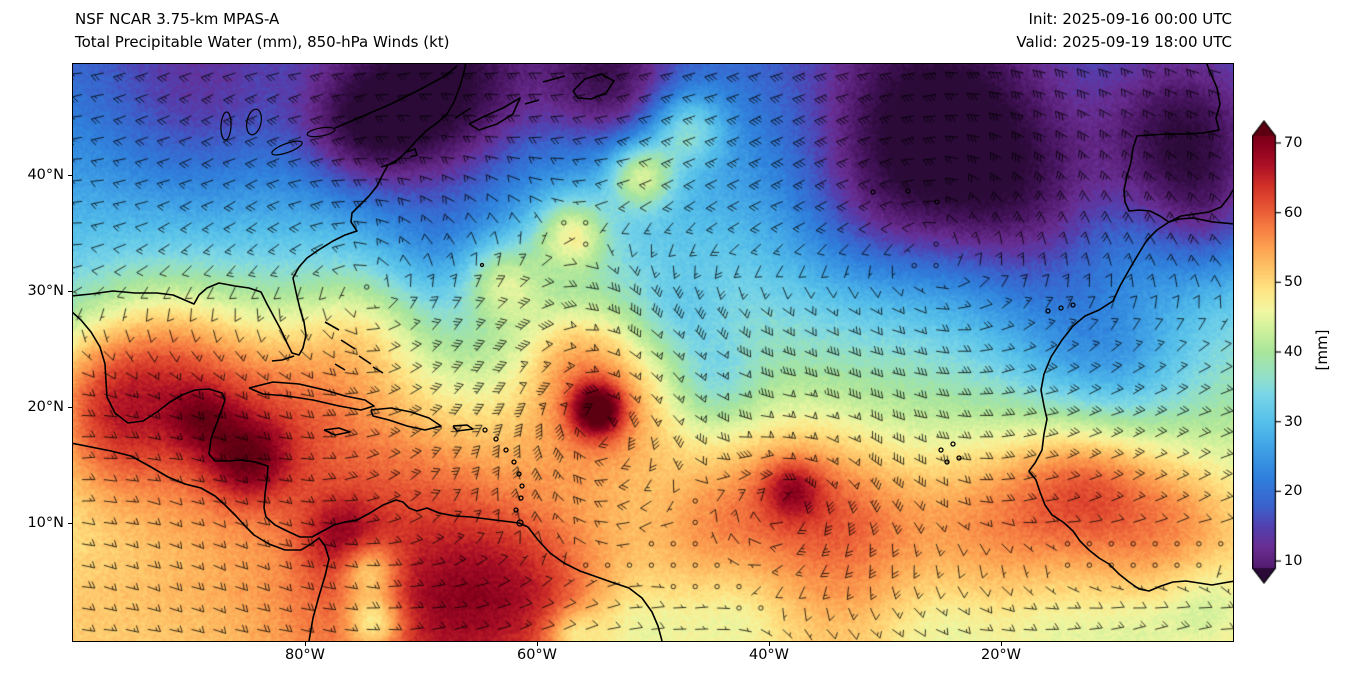  I want to click on y-tick-30n: 30°N, so click(45, 291).